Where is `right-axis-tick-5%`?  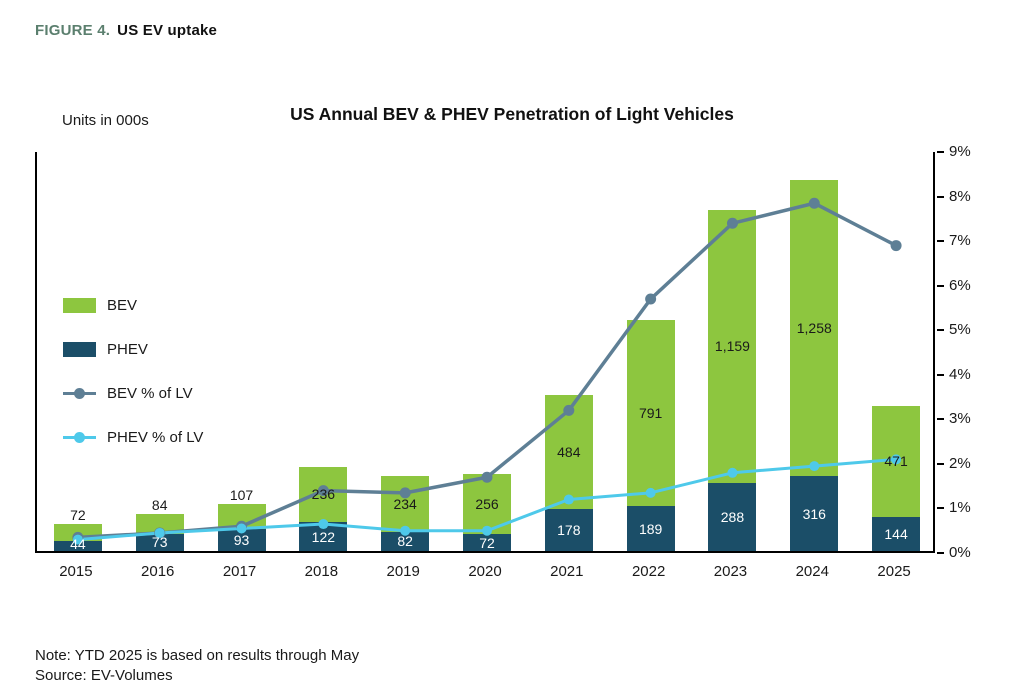 right-axis-tick-5% is located at coordinates (940, 330).